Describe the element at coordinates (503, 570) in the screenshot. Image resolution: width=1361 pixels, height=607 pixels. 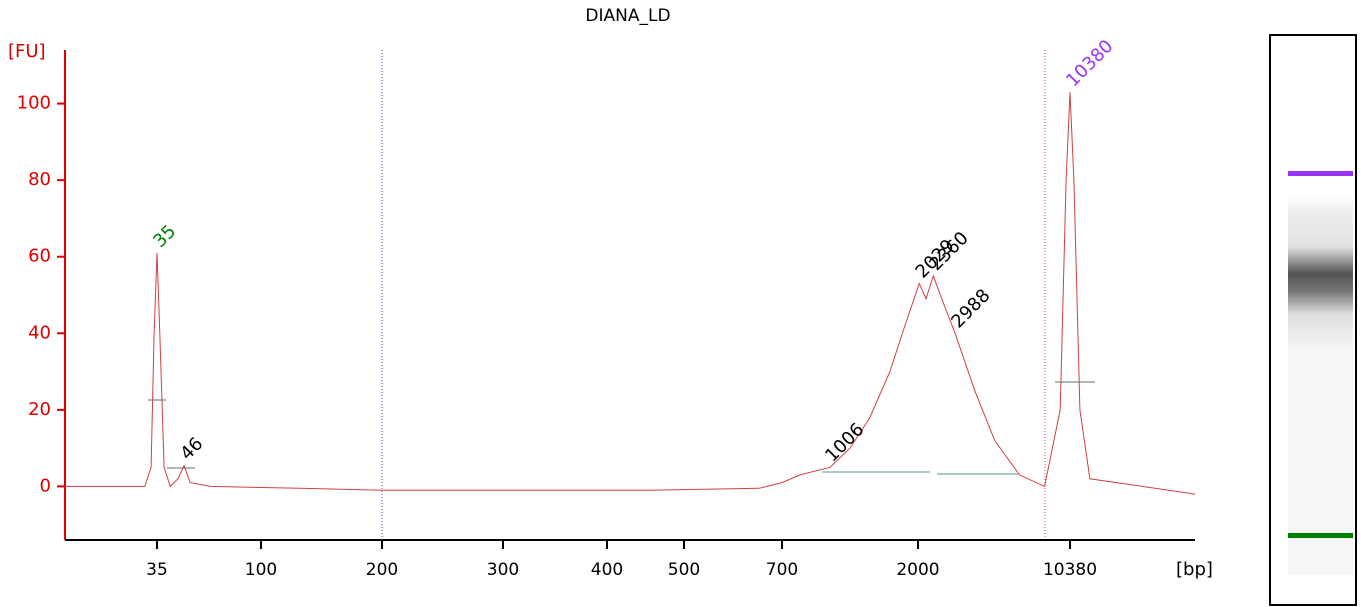
I see `x-tick-label: 300` at that location.